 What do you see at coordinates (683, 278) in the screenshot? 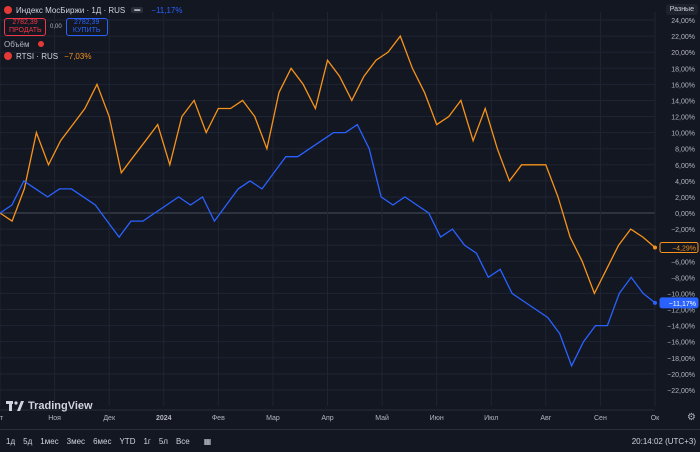
I see `y-tick-label: −8,00%` at bounding box center [683, 278].